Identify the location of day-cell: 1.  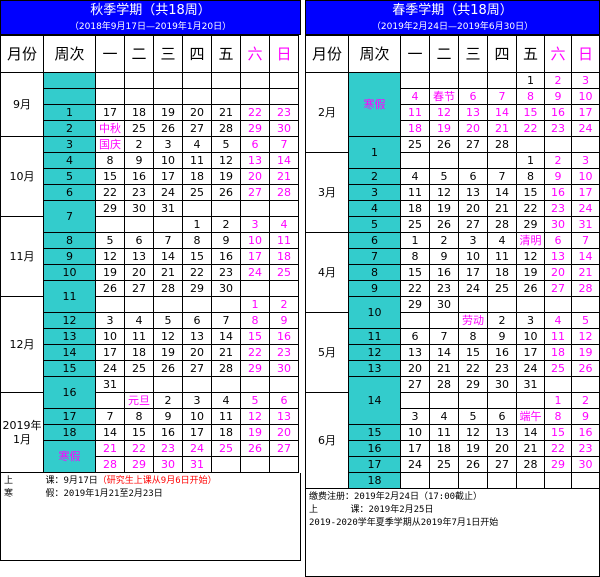
(558, 400).